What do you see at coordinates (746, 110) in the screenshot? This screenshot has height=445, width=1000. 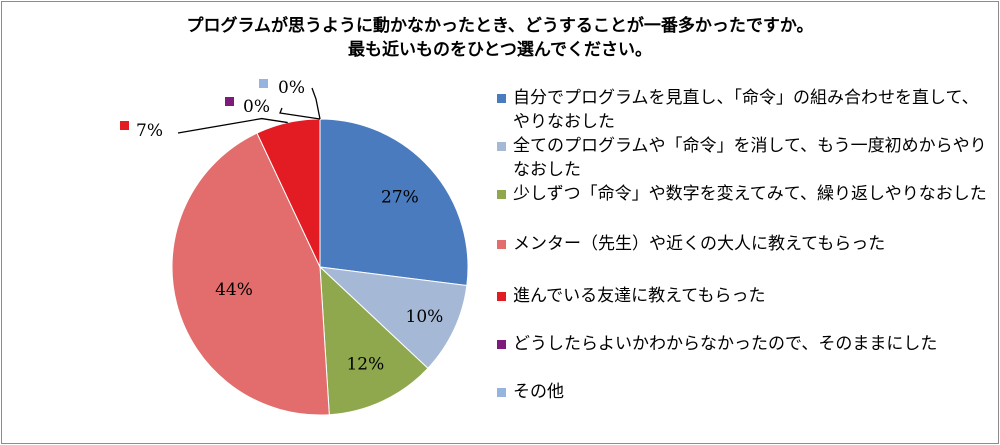 I see `legend-label: 自分でプログラムを見直し、「命令」の組み合わせを直して、やりなおした` at bounding box center [746, 110].